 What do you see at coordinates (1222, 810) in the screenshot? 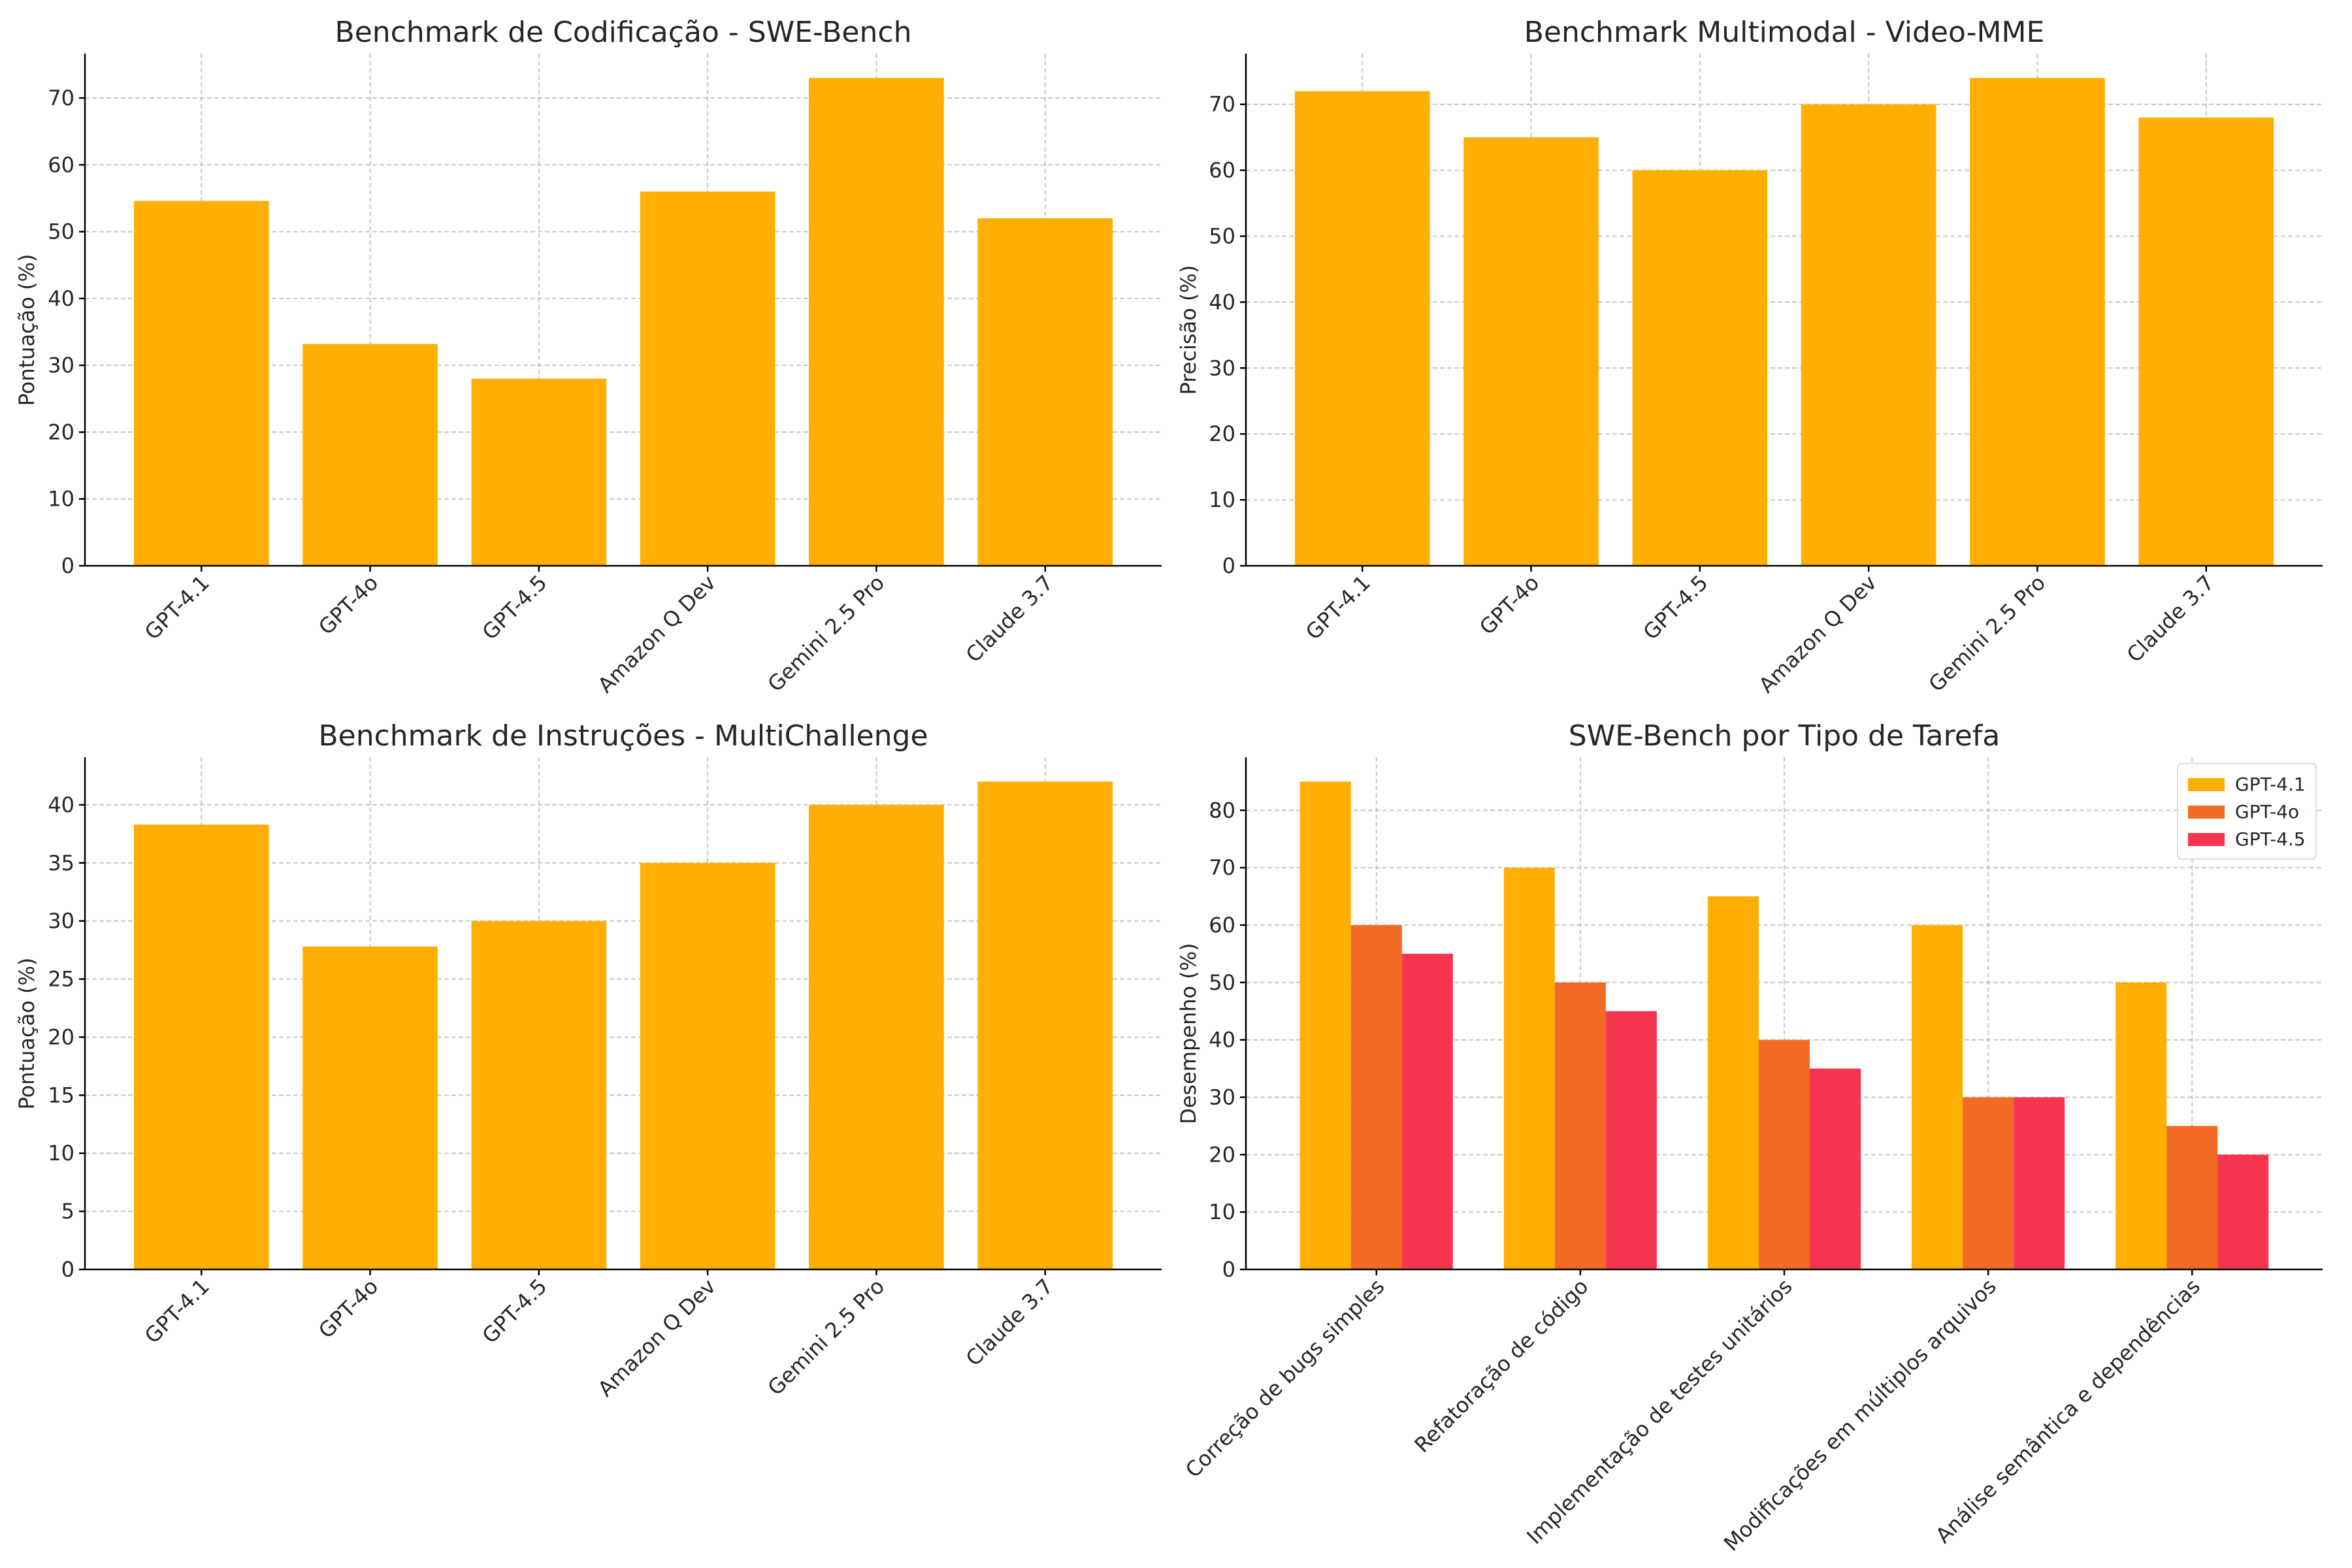
I see `y-tick-label: 80` at bounding box center [1222, 810].